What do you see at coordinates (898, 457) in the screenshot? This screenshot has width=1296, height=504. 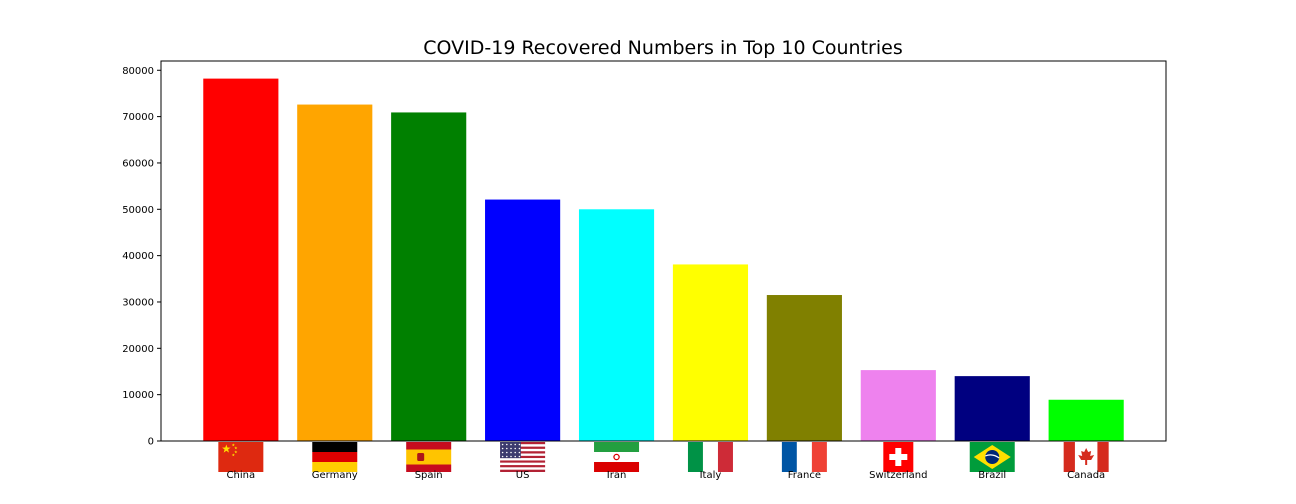 I see `switzerland-flag-icon` at bounding box center [898, 457].